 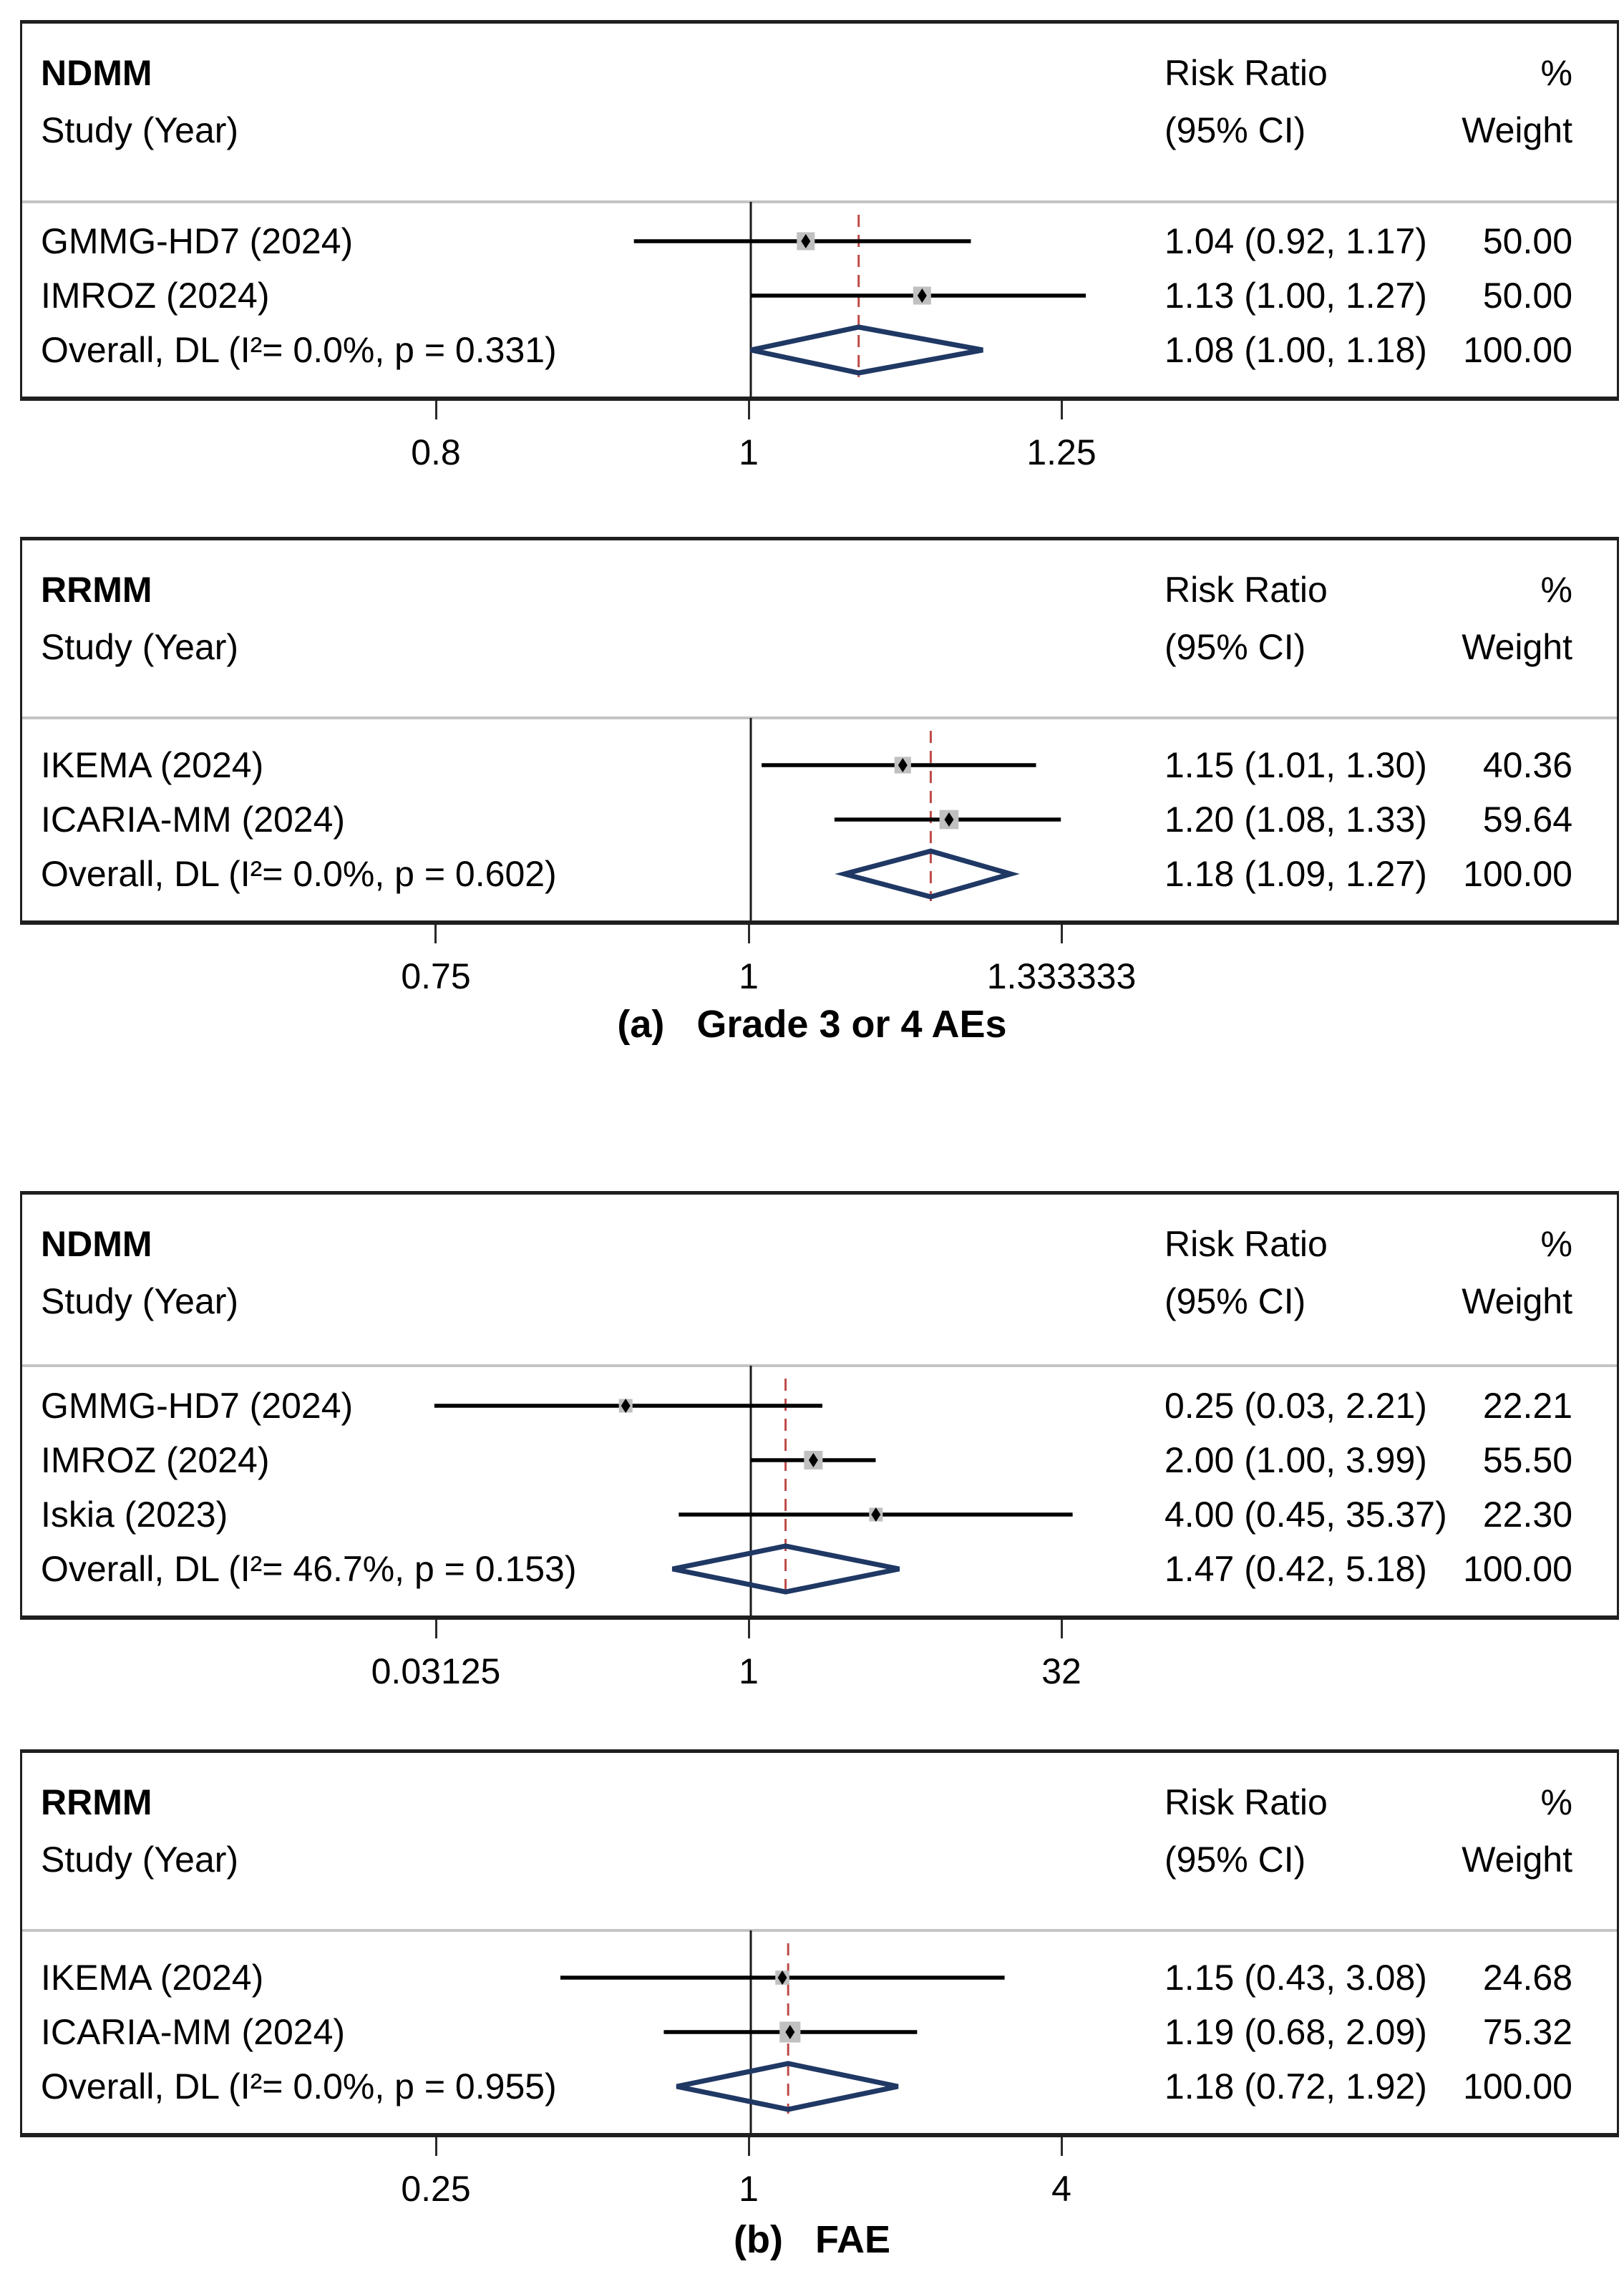 I want to click on risk-ratio-value: 1.04 (0.92, 1.17), so click(x=1295, y=241).